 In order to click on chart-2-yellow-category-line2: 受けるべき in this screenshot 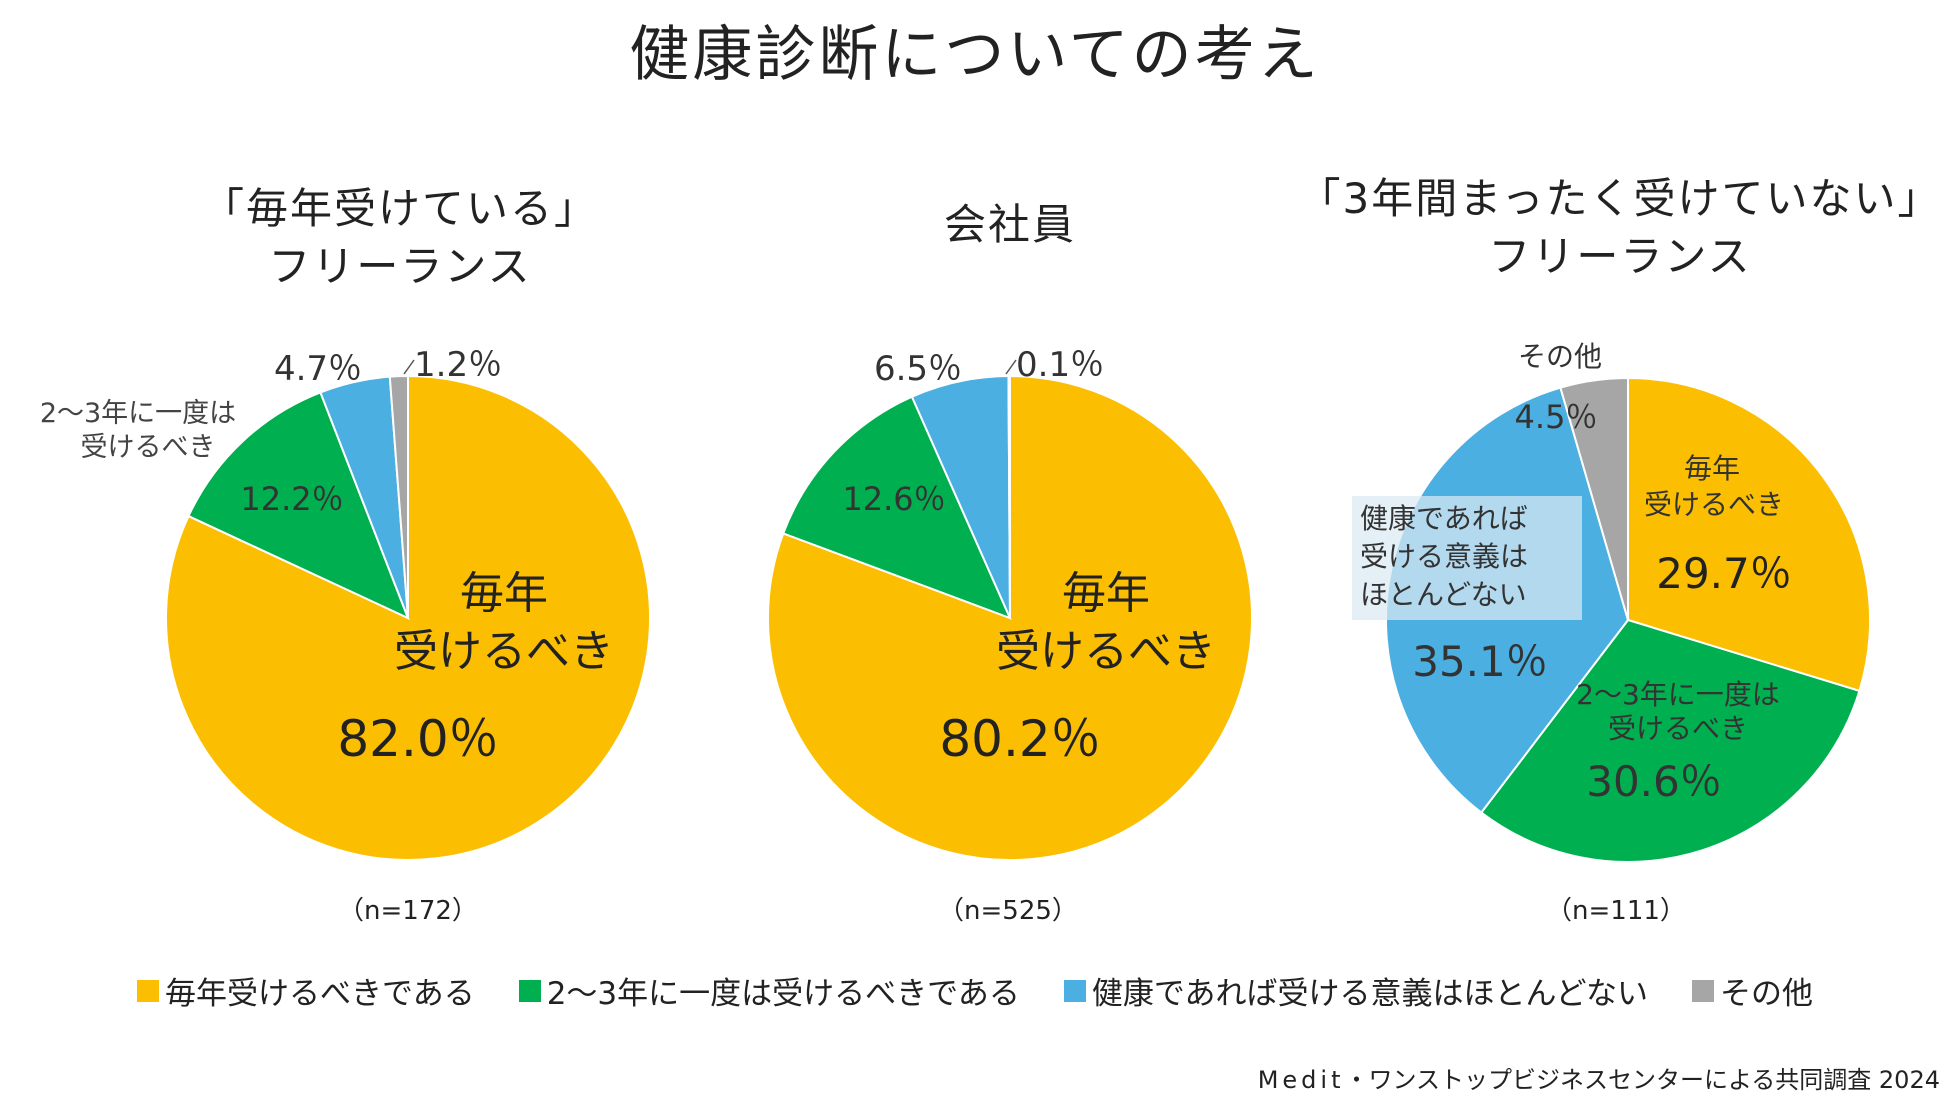, I will do `click(1106, 651)`.